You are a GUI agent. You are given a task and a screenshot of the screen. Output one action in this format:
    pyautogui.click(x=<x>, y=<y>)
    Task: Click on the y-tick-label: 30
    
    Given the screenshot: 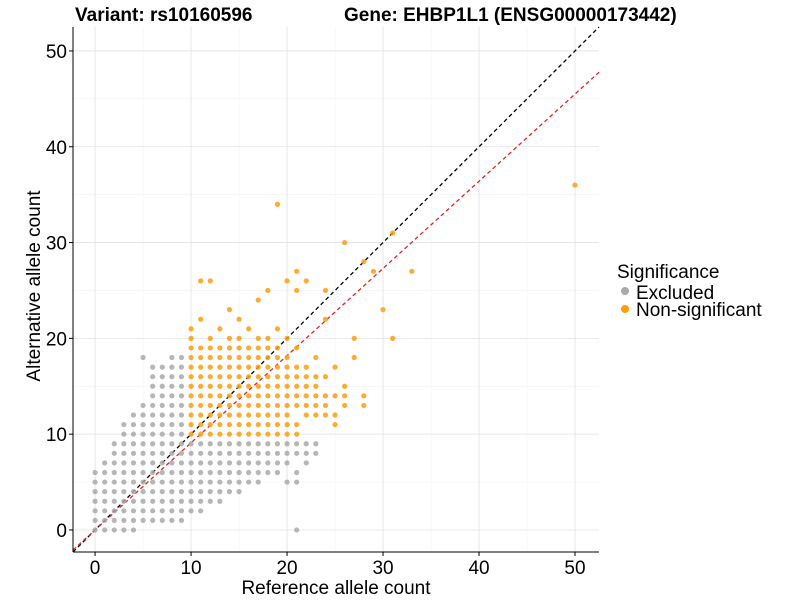 What is the action you would take?
    pyautogui.click(x=56, y=244)
    